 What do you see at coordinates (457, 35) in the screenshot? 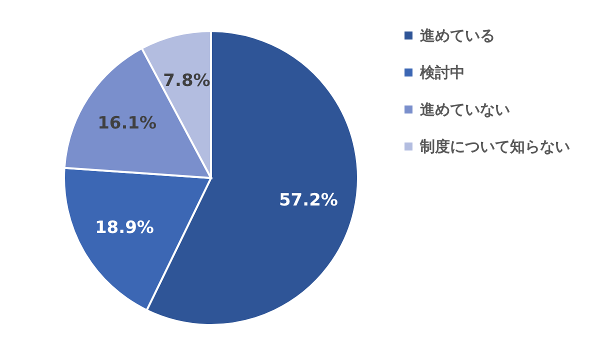
I see `legend-label: 進めている` at bounding box center [457, 35].